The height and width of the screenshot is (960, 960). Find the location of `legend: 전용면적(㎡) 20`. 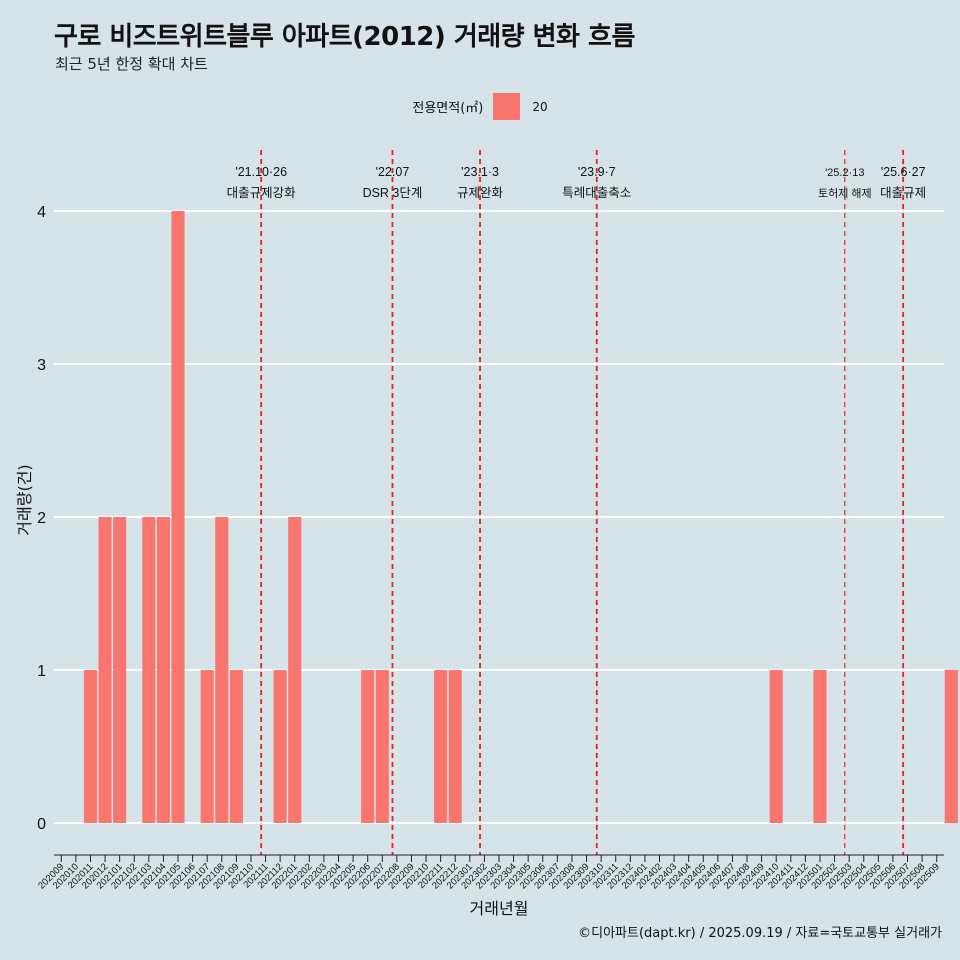

legend: 전용면적(㎡) 20 is located at coordinates (480, 106).